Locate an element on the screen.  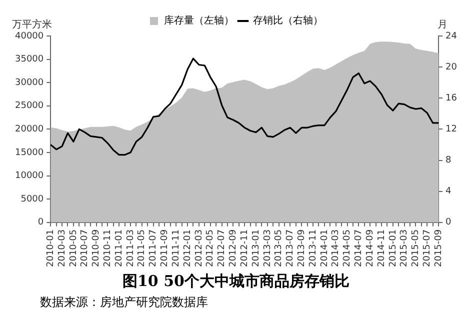
x-tick-label: 2012-03 is located at coordinates (199, 248).